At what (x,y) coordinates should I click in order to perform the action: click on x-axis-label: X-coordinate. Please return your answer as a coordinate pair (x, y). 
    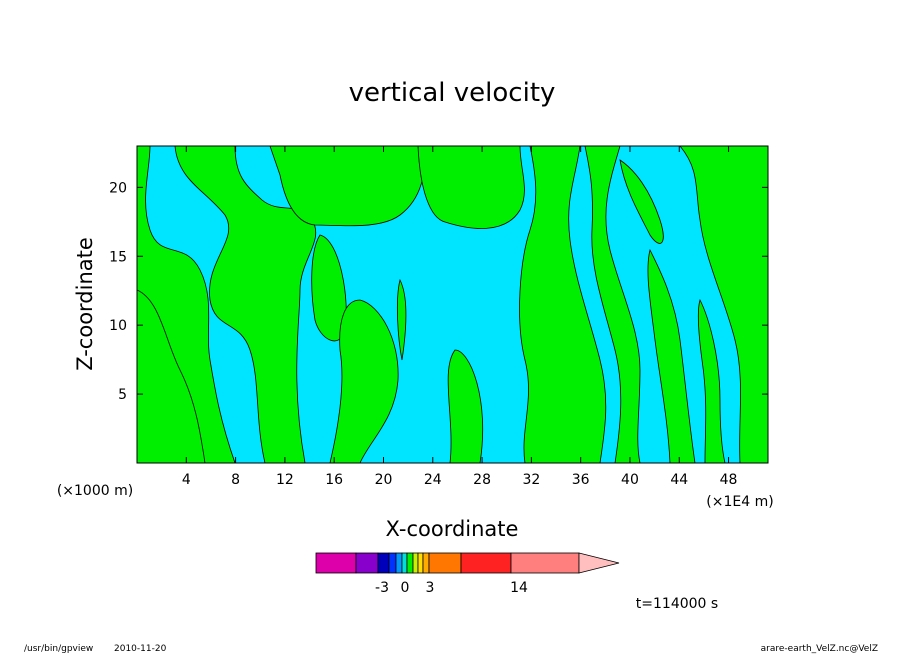
    Looking at the image, I should click on (452, 529).